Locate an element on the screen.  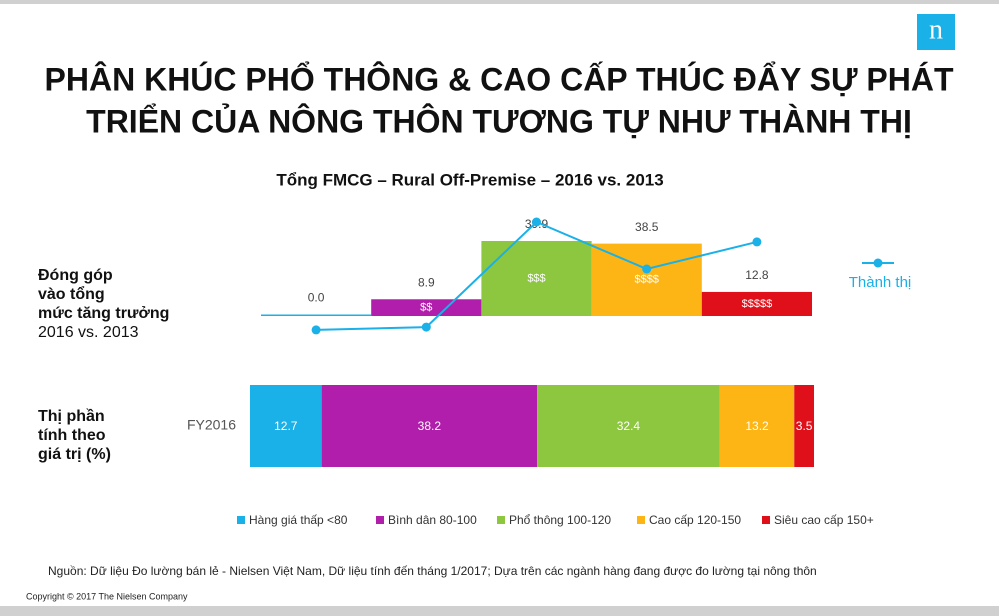
share-label: 13.2 is located at coordinates (757, 426).